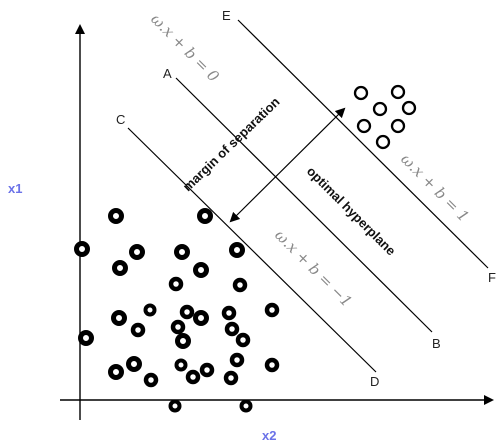  What do you see at coordinates (185, 48) in the screenshot?
I see `equation-optimal: ω.x + b = 0` at bounding box center [185, 48].